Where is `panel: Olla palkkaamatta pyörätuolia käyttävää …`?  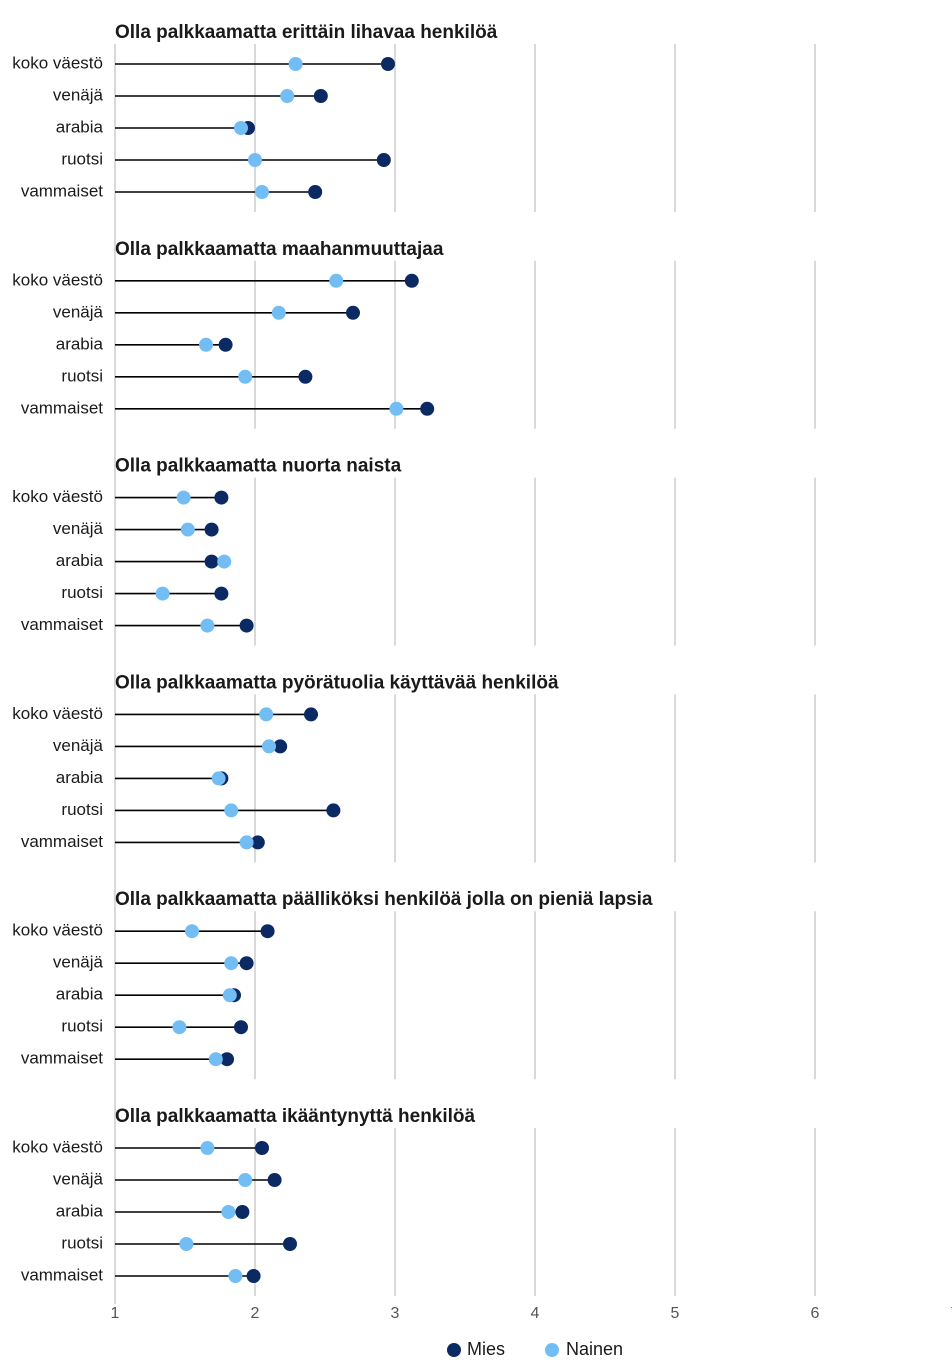 panel: Olla palkkaamatta pyörätuolia käyttävää … is located at coordinates (285, 761).